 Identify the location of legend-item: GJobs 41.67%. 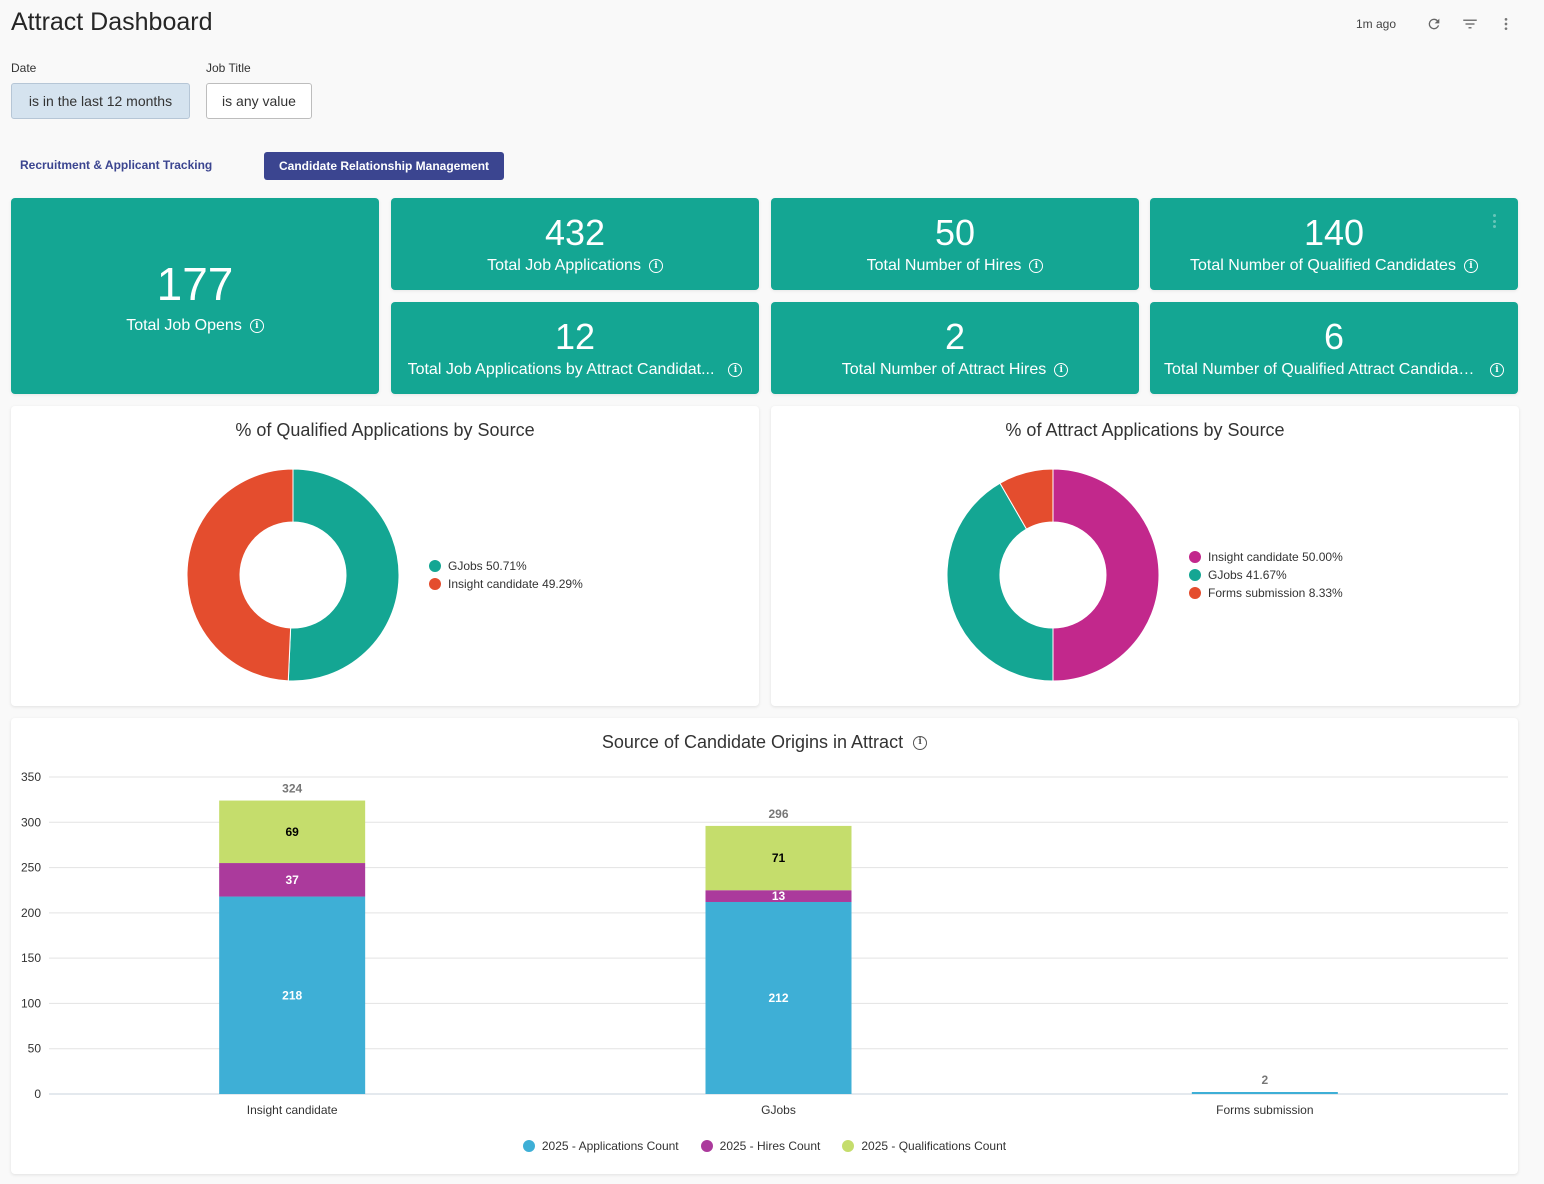
(1266, 575).